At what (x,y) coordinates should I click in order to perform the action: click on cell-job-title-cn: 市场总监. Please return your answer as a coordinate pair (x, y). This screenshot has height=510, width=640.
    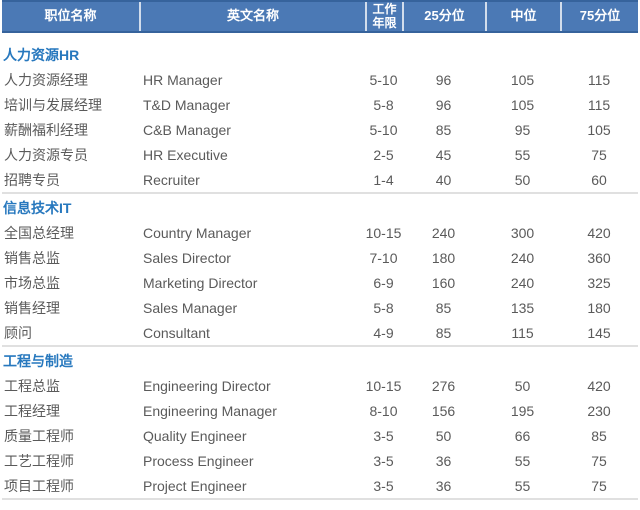
    Looking at the image, I should click on (32, 282).